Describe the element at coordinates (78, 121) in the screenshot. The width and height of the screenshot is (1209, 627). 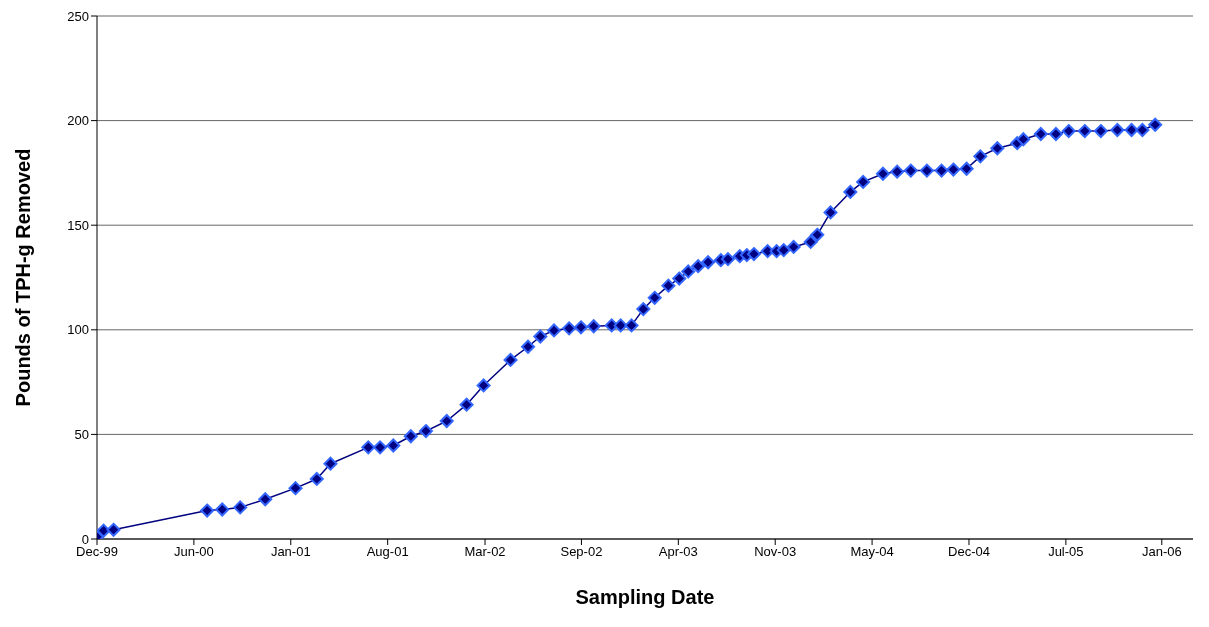
I see `y-tick-label: 200` at that location.